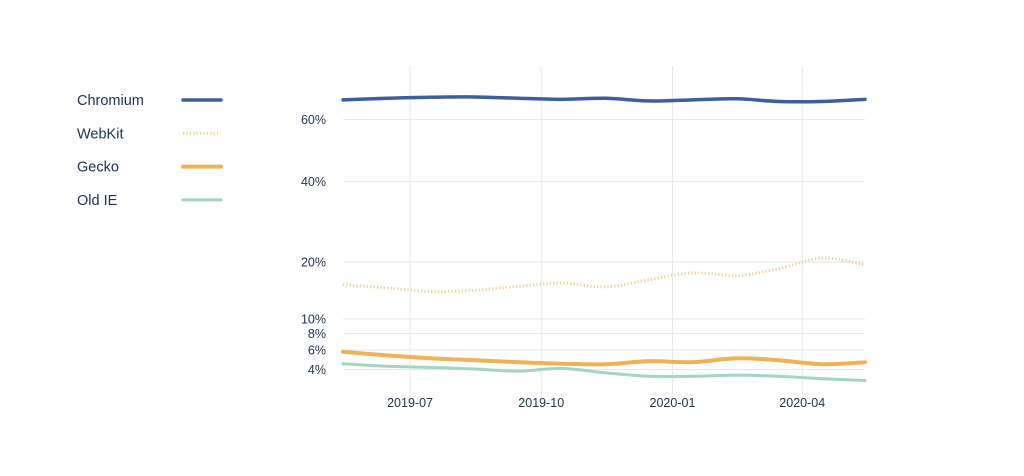 The width and height of the screenshot is (1024, 476). Describe the element at coordinates (604, 99) in the screenshot. I see `series-line-chromium` at that location.